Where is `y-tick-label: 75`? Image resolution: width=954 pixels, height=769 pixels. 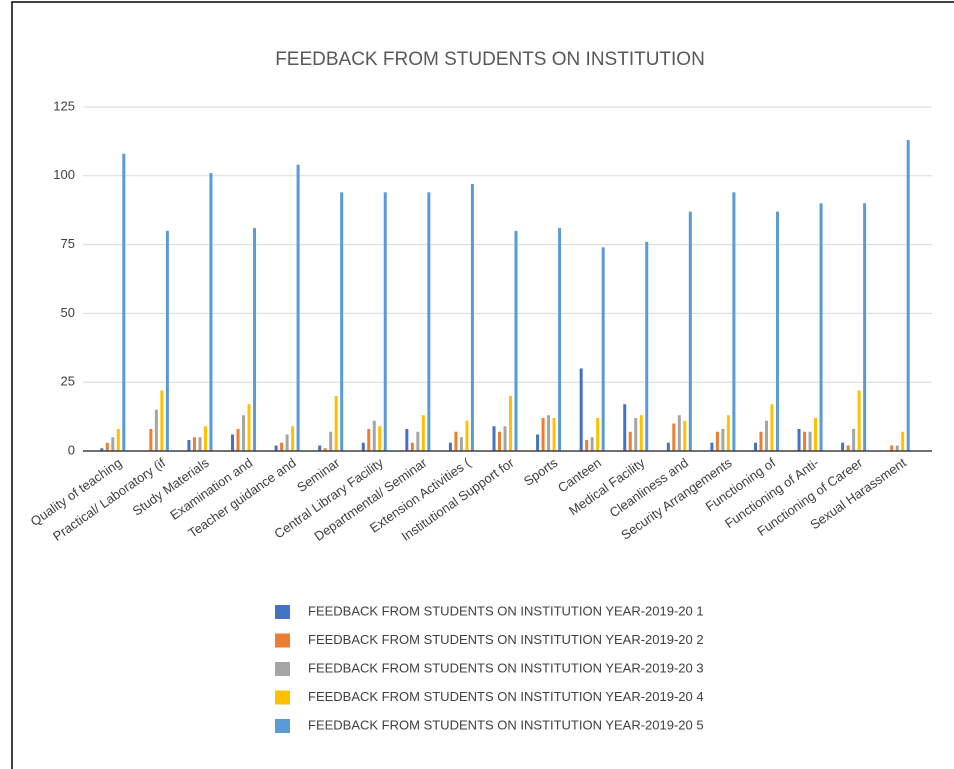 y-tick-label: 75 is located at coordinates (68, 243).